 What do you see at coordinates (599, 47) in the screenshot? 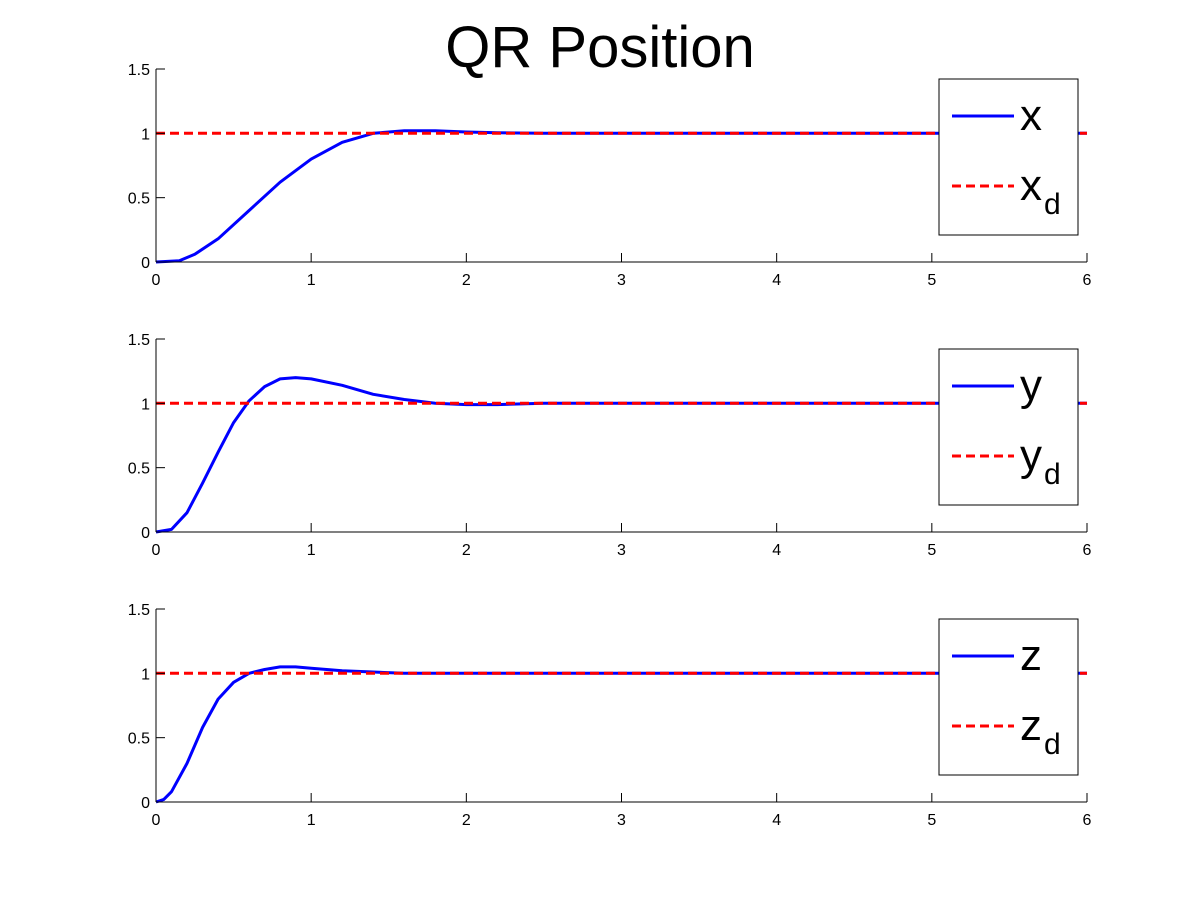
I see `figure-title: QR Position` at bounding box center [599, 47].